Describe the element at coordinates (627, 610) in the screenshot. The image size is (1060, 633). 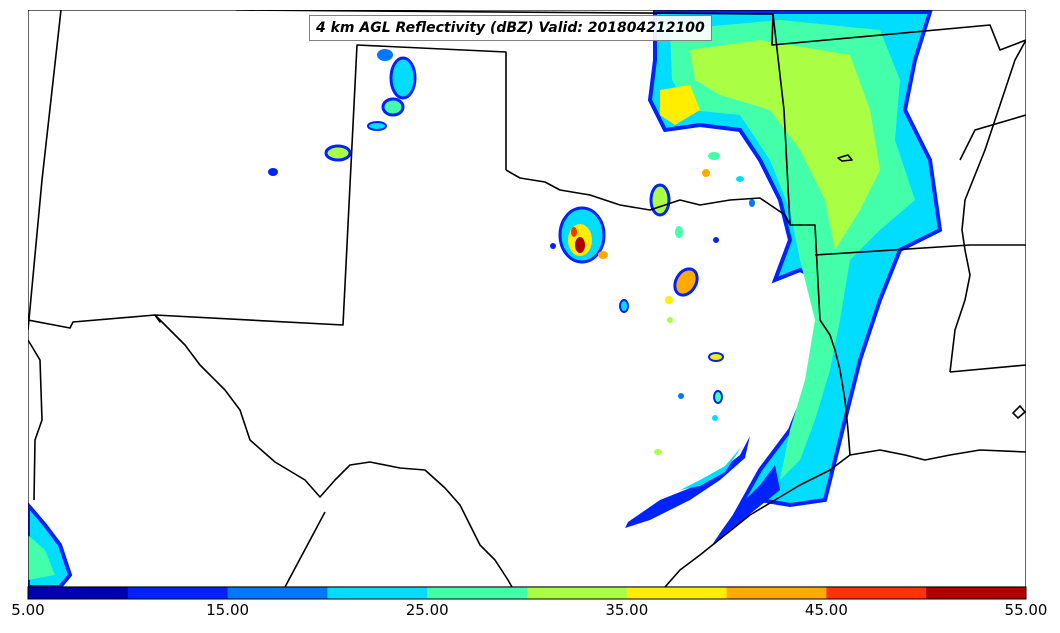
I see `colorbar-tick-label: 35.00` at that location.